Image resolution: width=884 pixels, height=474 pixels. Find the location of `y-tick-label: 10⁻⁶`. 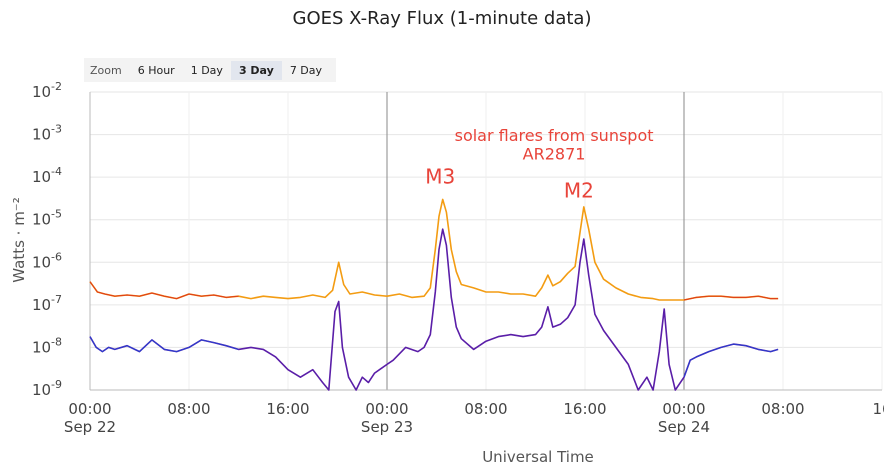

y-tick-label: 10⁻⁶ is located at coordinates (47, 260).